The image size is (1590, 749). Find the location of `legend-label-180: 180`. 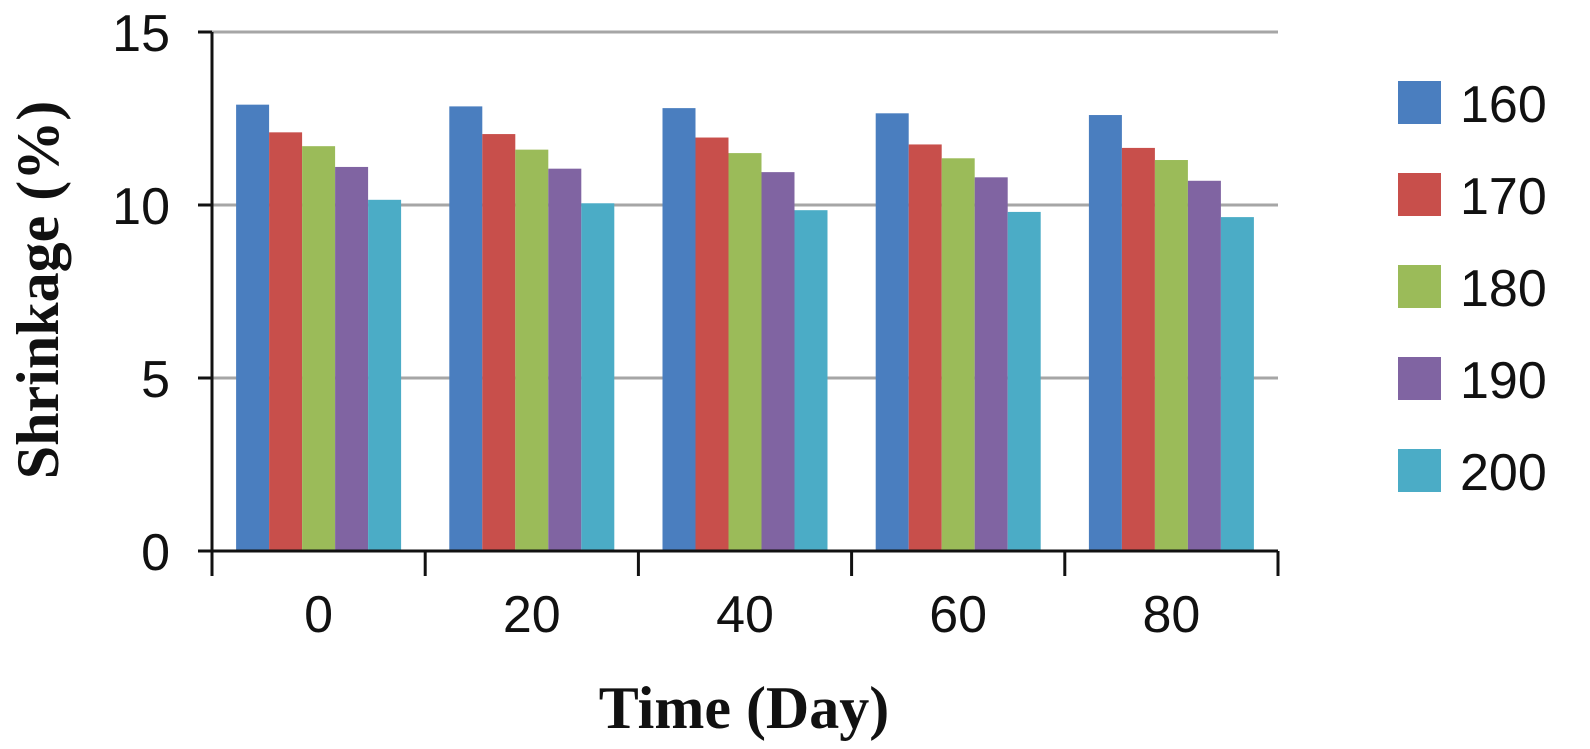

legend-label-180: 180 is located at coordinates (1503, 289).